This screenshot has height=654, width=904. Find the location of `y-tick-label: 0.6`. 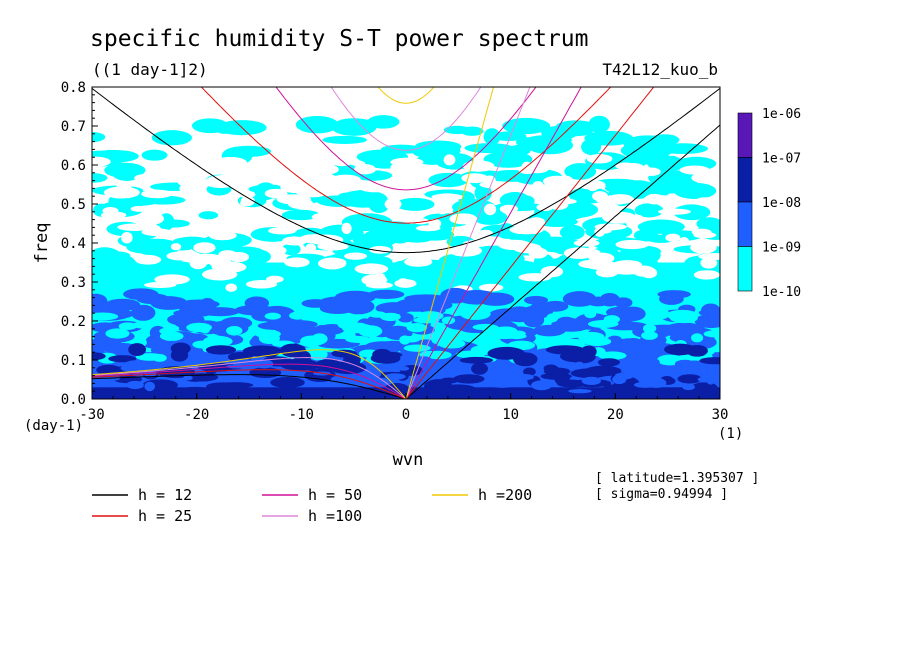

y-tick-label: 0.6 is located at coordinates (73, 166).